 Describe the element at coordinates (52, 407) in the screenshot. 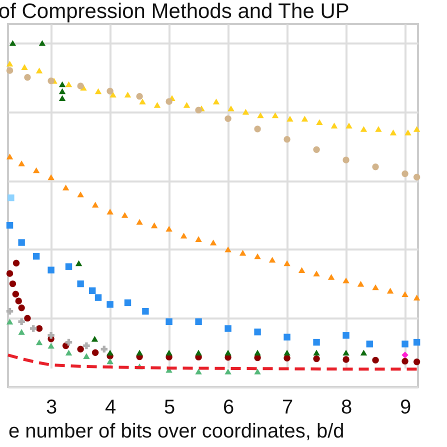

I see `x-tick-label: 3` at that location.